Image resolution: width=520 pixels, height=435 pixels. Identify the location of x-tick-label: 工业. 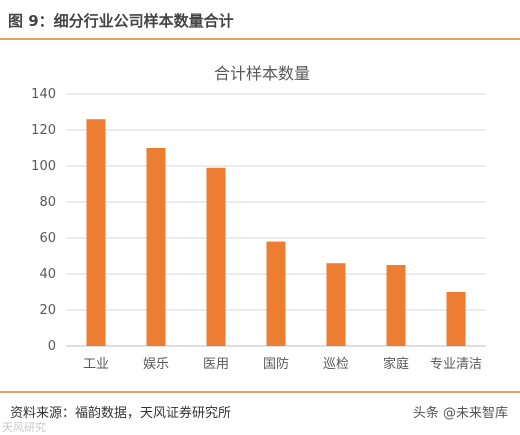
(96, 364).